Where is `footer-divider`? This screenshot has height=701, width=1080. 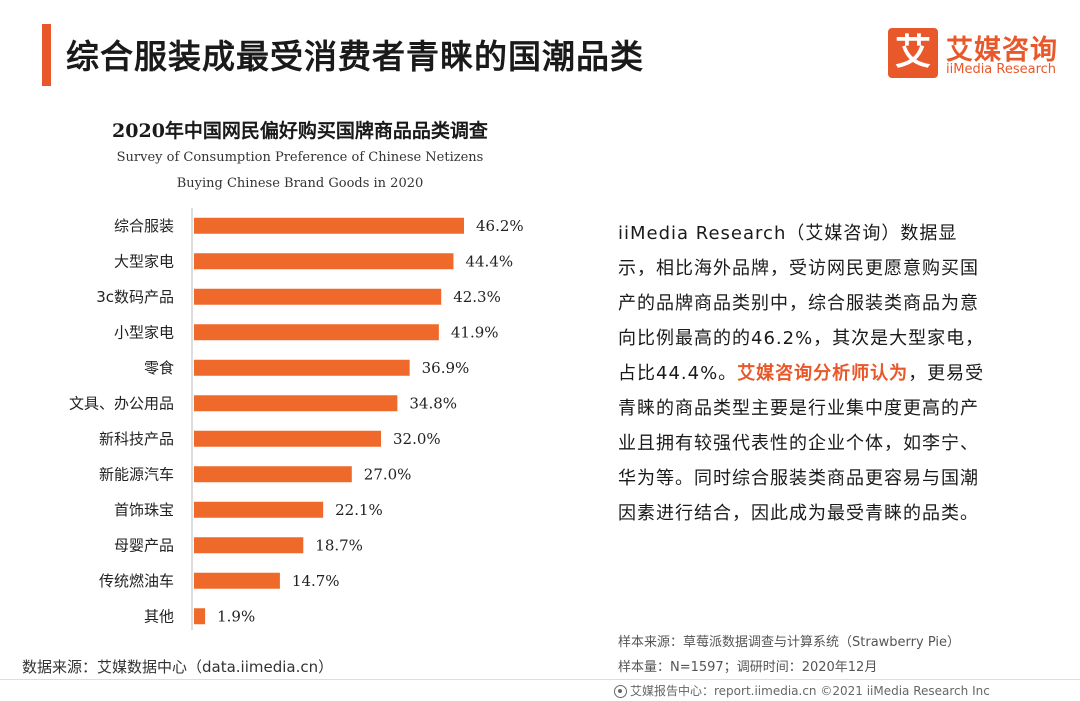
footer-divider is located at coordinates (540, 679).